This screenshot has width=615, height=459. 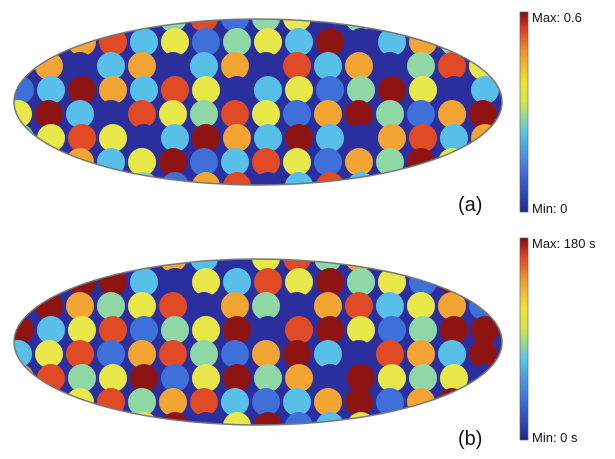 What do you see at coordinates (550, 208) in the screenshot?
I see `colorbar-a-min-label: Min: 0` at bounding box center [550, 208].